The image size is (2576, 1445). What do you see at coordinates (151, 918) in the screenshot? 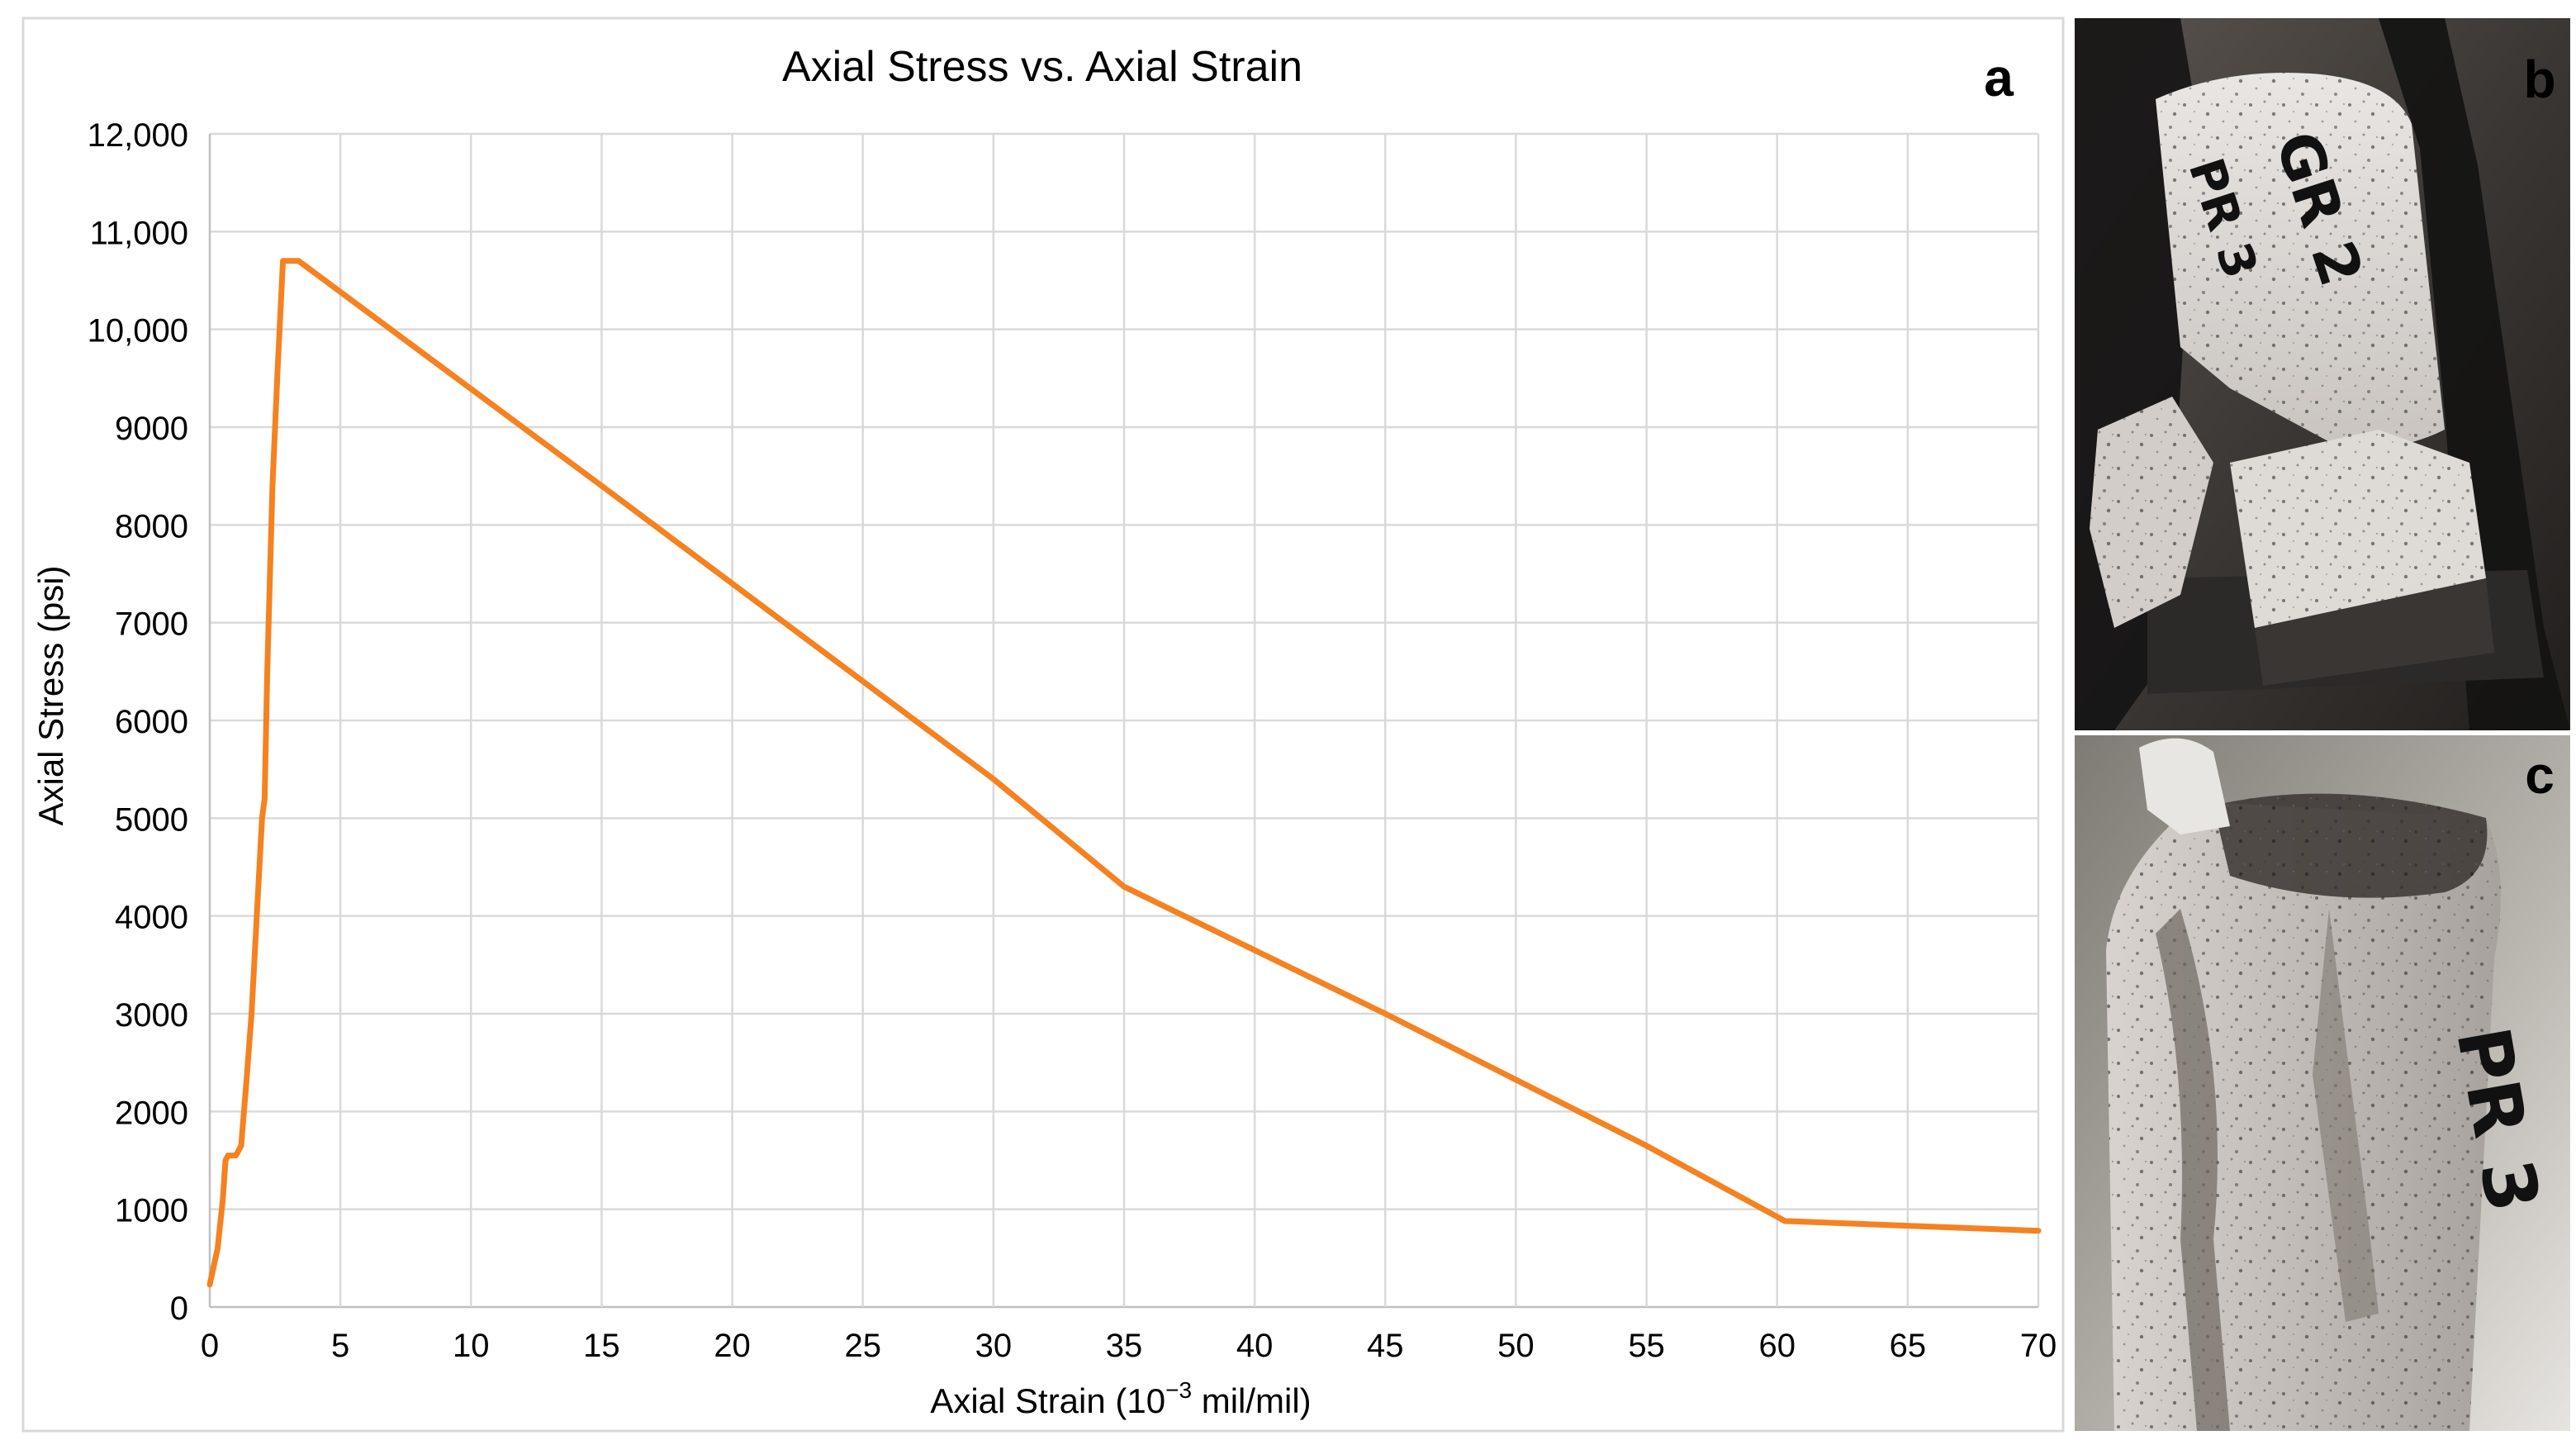
I see `y-tick-label: 4000` at bounding box center [151, 918].